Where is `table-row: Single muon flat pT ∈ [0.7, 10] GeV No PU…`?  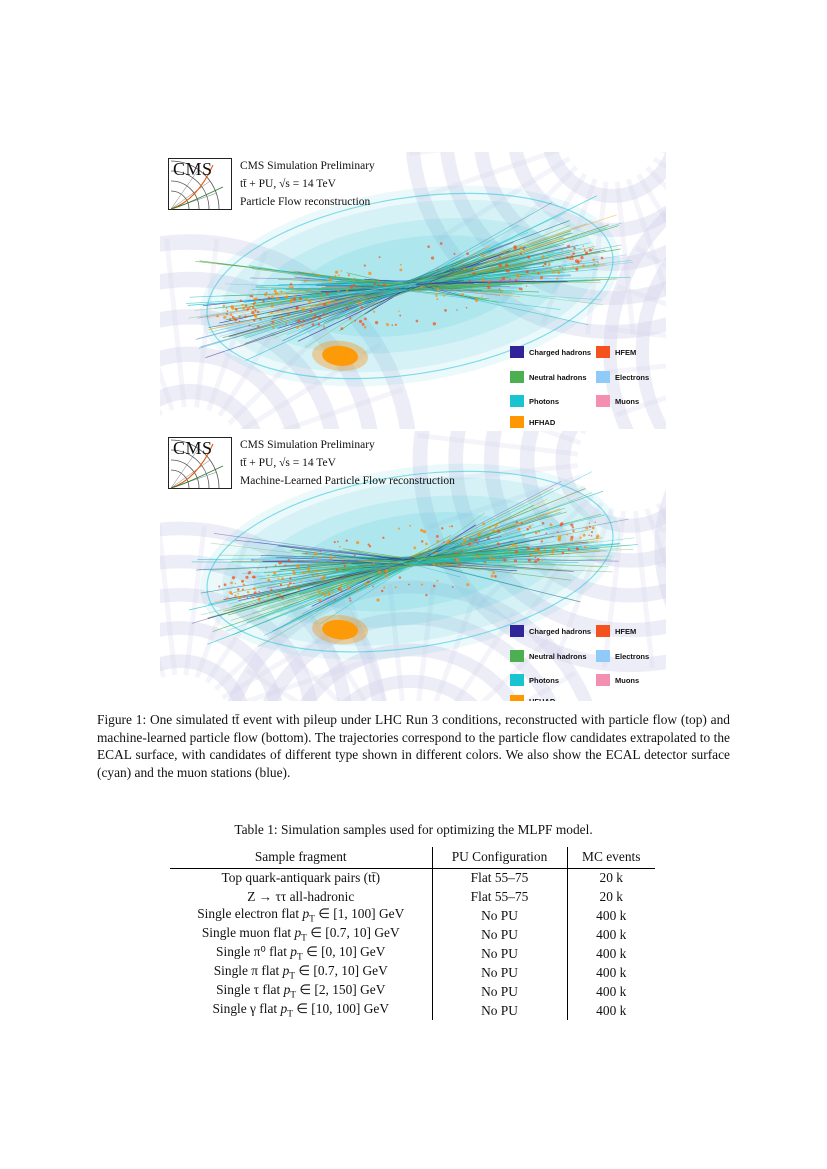
table-row: Single muon flat pT ∈ [0.7, 10] GeV No PU… is located at coordinates (412, 934).